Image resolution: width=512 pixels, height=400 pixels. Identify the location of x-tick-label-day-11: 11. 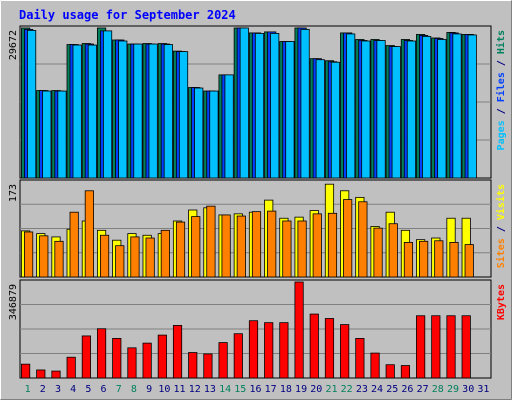
(180, 389).